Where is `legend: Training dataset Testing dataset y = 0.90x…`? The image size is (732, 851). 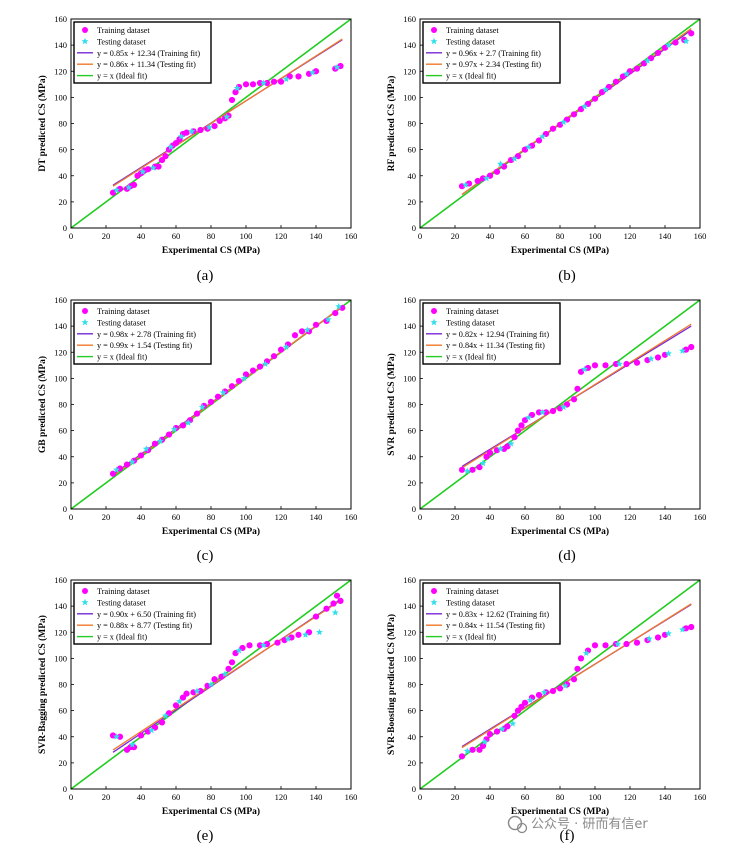 legend: Training dataset Testing dataset y = 0.90x… is located at coordinates (142, 613).